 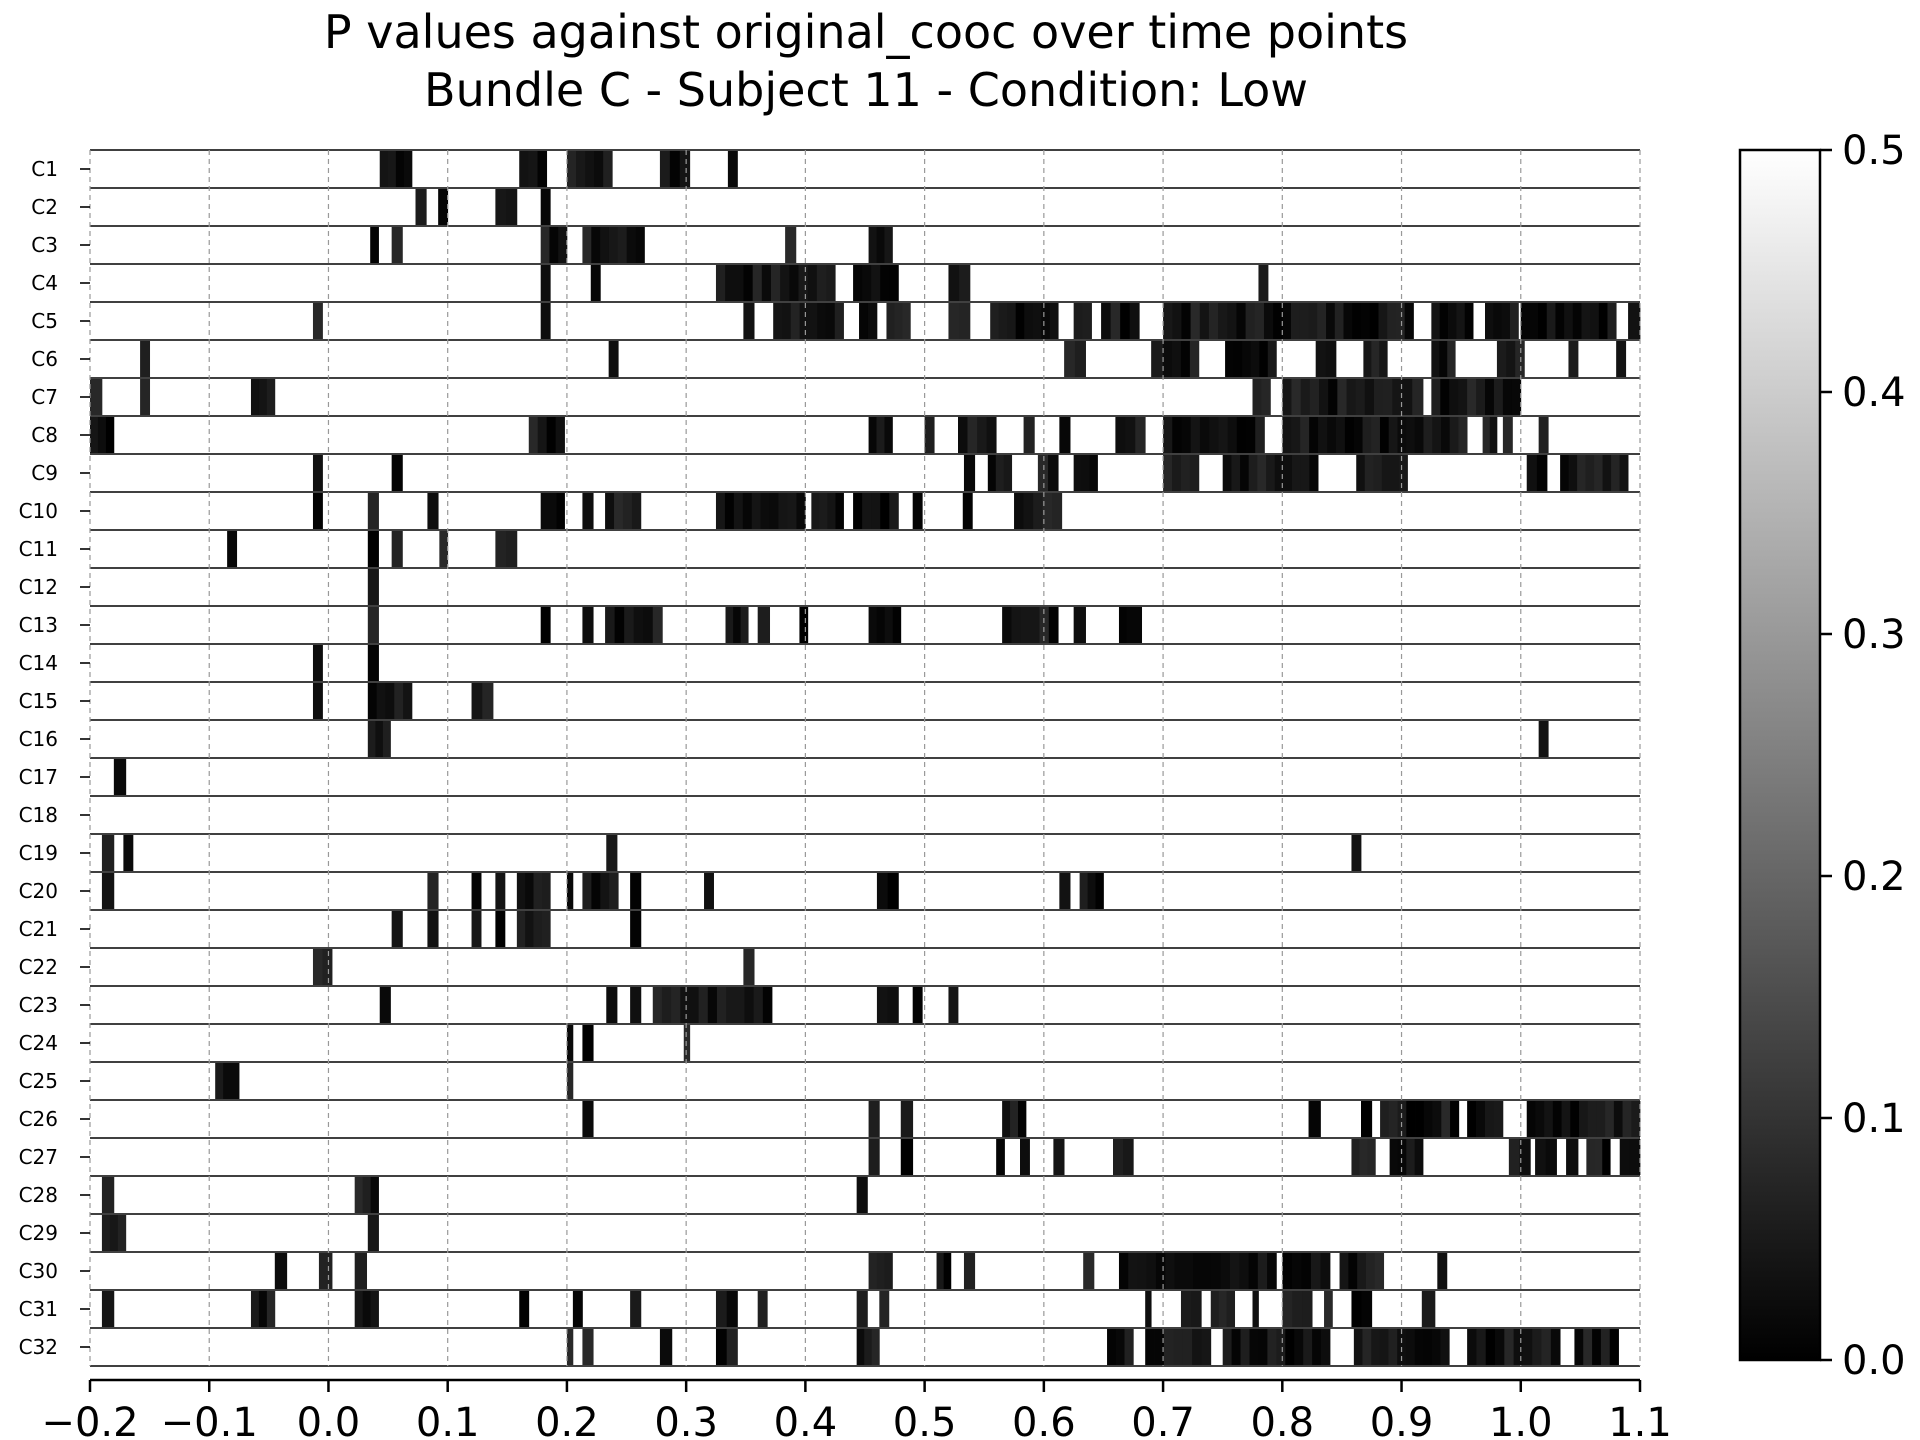 What do you see at coordinates (866, 90) in the screenshot?
I see `chart-subtitle: Bundle C - Subject 11 - Condition: Low` at bounding box center [866, 90].